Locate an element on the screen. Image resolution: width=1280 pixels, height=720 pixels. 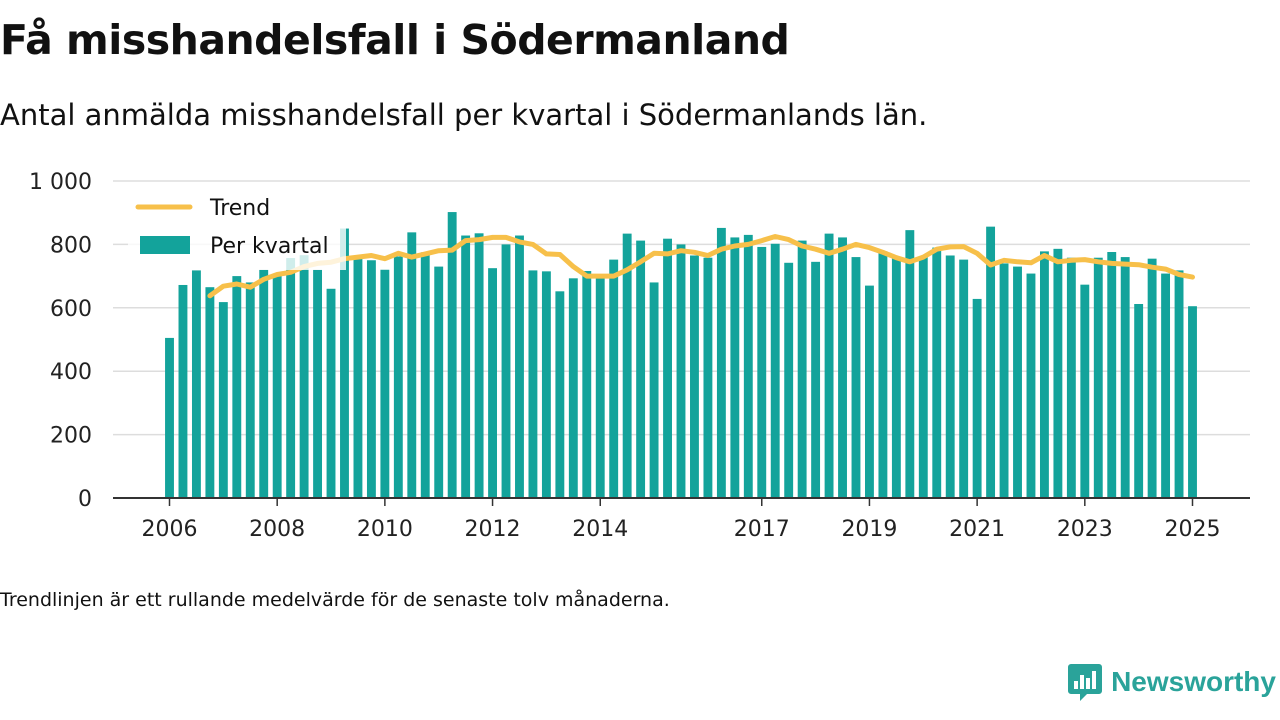
x-tick-label: 2012 is located at coordinates (493, 529).